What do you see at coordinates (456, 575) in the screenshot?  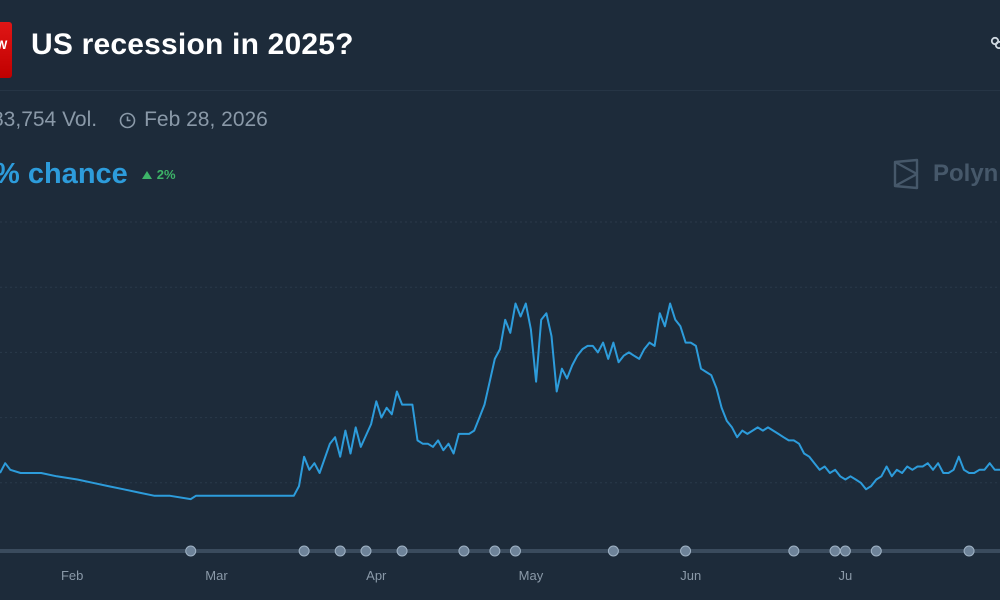 I see `x-axis-ticks: Feb Mar Apr May Jun Ju` at bounding box center [456, 575].